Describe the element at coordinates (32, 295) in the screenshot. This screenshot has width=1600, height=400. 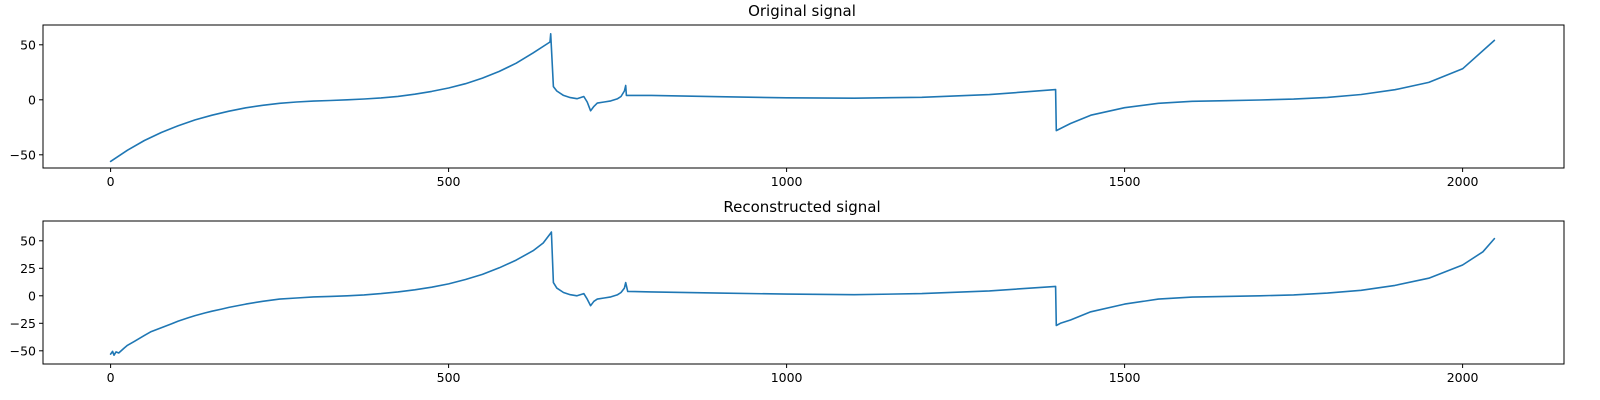
I see `reconstructed-signal-y-tick-label: 0` at that location.